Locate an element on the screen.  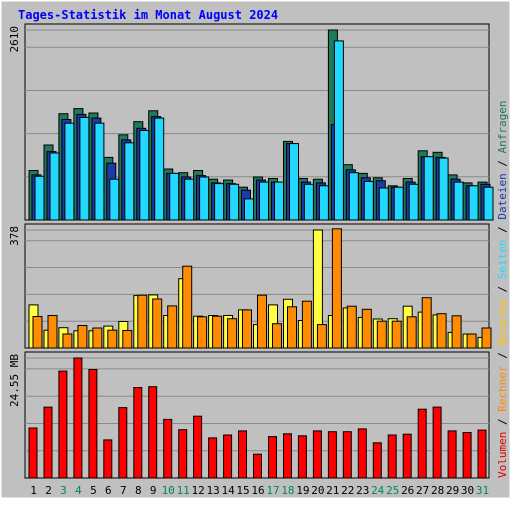
x-tick-label: 10 is located at coordinates (168, 490).